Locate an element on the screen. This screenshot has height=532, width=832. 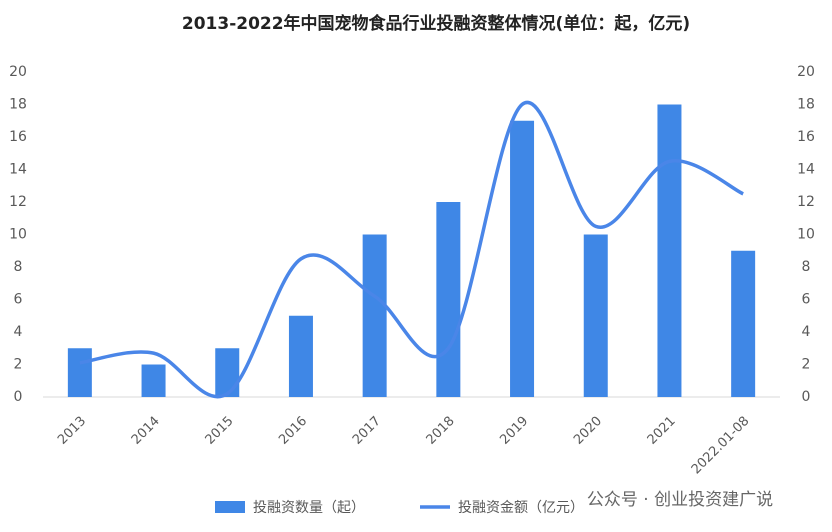
y2-tick-label: 16 is located at coordinates (806, 137).